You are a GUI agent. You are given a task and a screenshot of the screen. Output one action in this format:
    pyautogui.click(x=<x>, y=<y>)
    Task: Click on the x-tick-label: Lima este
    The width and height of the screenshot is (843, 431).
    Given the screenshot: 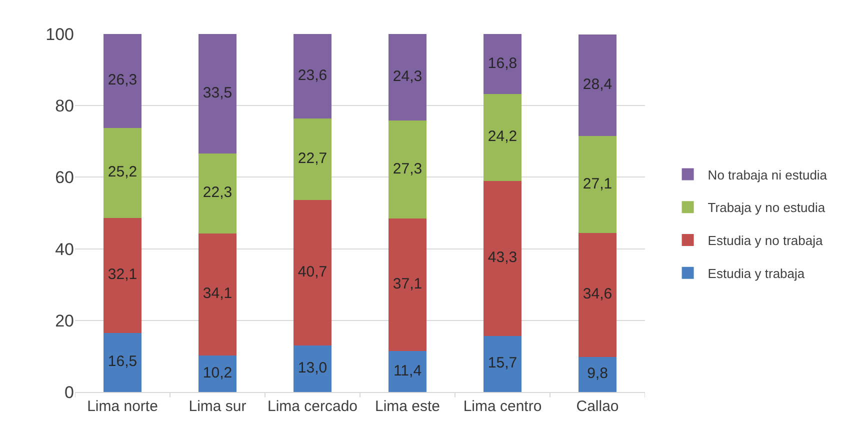 What is the action you would take?
    pyautogui.click(x=407, y=406)
    